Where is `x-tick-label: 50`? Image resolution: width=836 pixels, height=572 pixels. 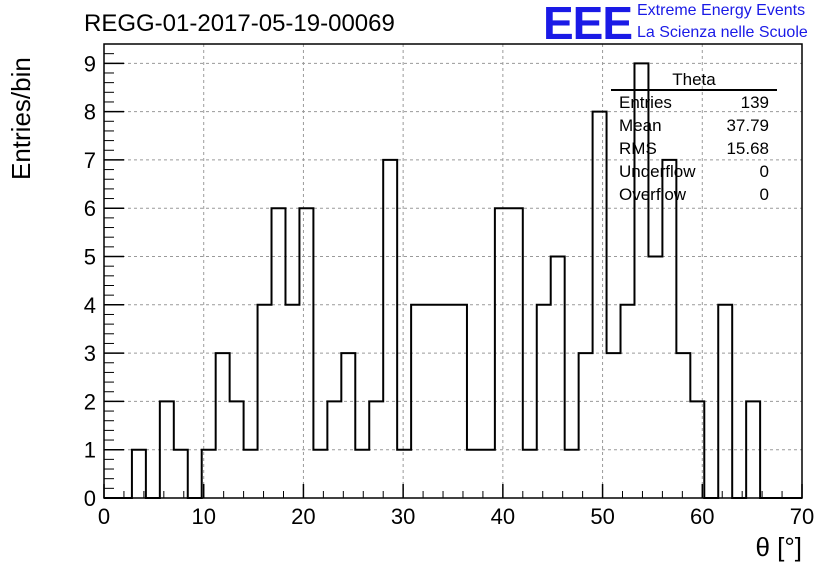
x-tick-label: 50 is located at coordinates (602, 516).